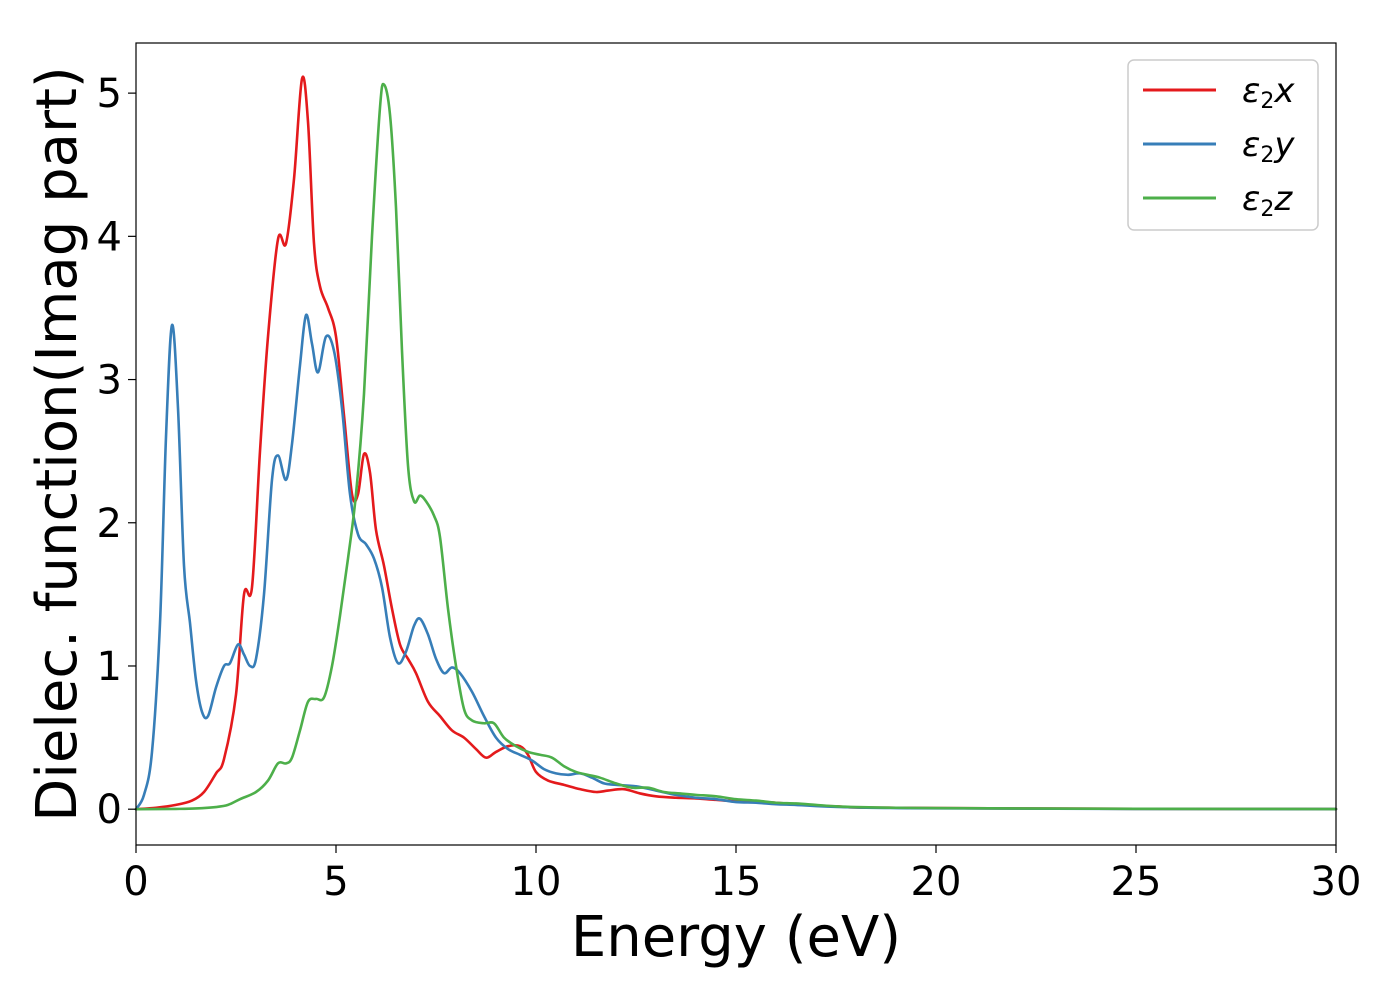 The height and width of the screenshot is (1000, 1400). I want to click on x-tick-label: 15, so click(736, 882).